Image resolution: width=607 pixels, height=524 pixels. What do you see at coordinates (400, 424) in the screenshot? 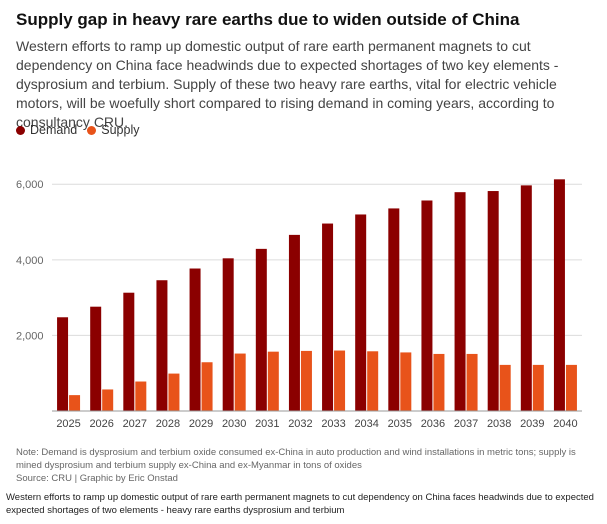
I see `x-tick-label: 2035` at bounding box center [400, 424].